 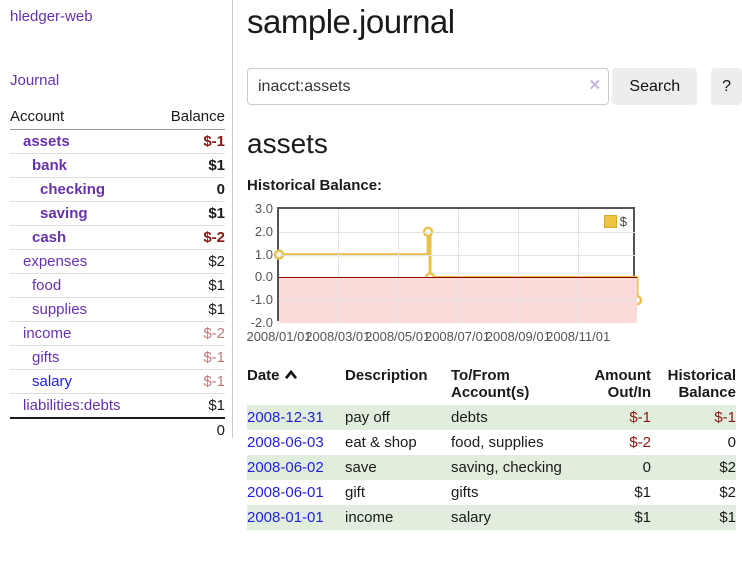 What do you see at coordinates (361, 467) in the screenshot?
I see `txn-description-cell: save` at bounding box center [361, 467].